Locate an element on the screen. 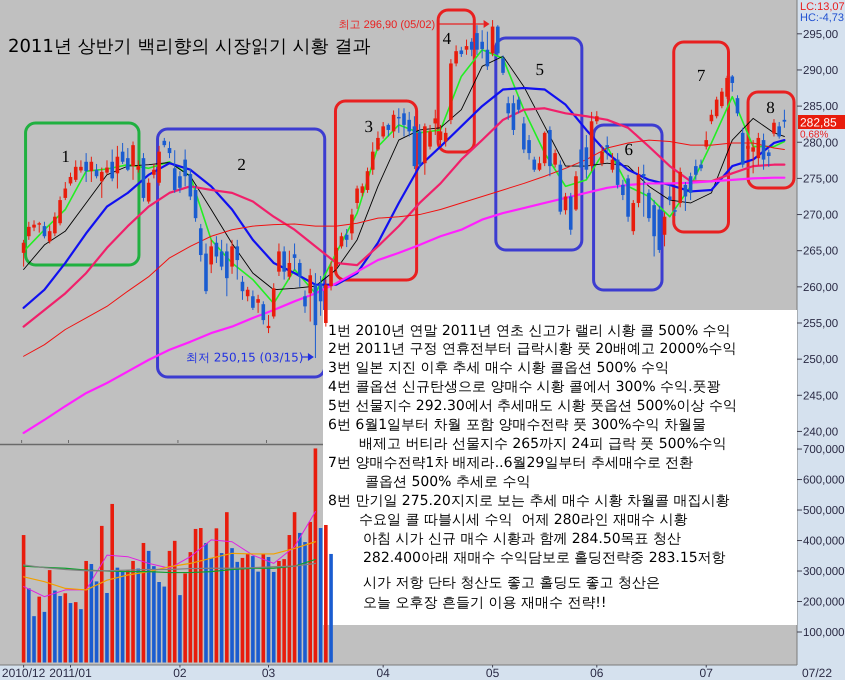 The image size is (845, 680). annotation: 1번 2010년 연말 2011년 연초 신고가 랠리 시황 콜 500% 수익 is located at coordinates (529, 331).